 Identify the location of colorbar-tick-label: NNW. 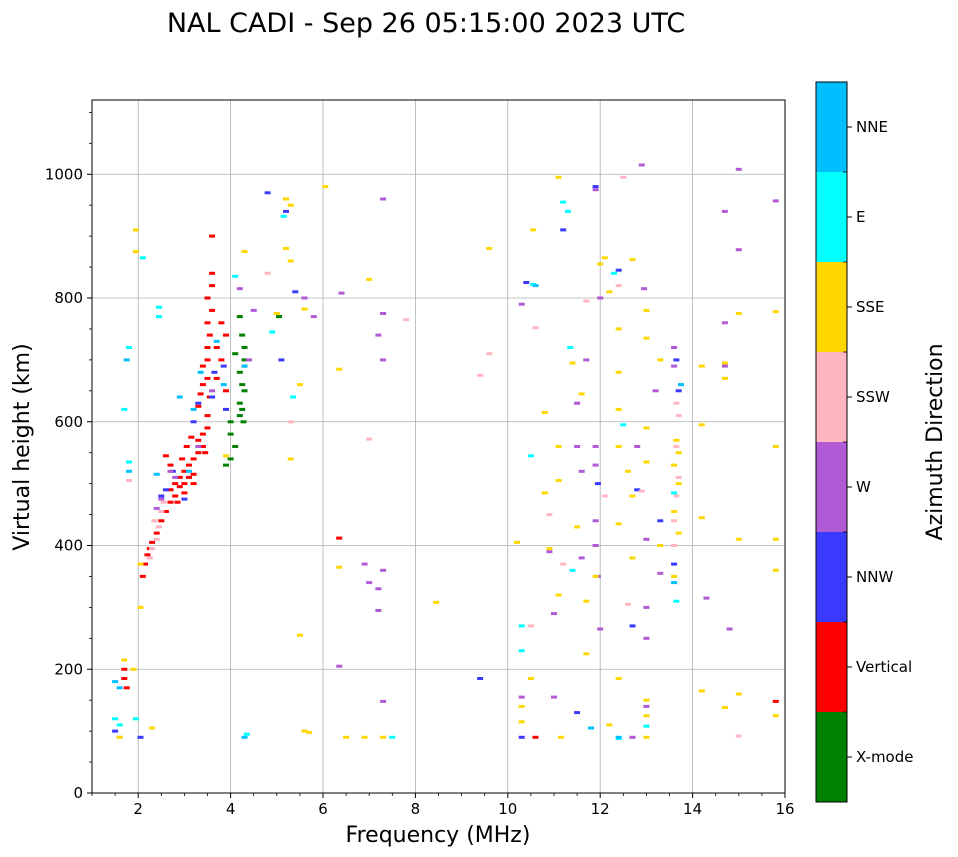
(874, 577).